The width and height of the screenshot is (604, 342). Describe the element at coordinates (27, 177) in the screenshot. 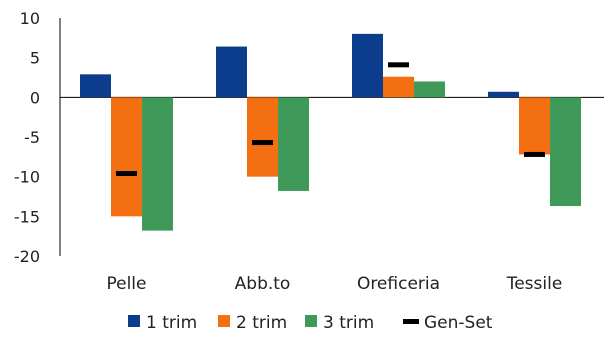

I see `y-tick-label: -10` at that location.